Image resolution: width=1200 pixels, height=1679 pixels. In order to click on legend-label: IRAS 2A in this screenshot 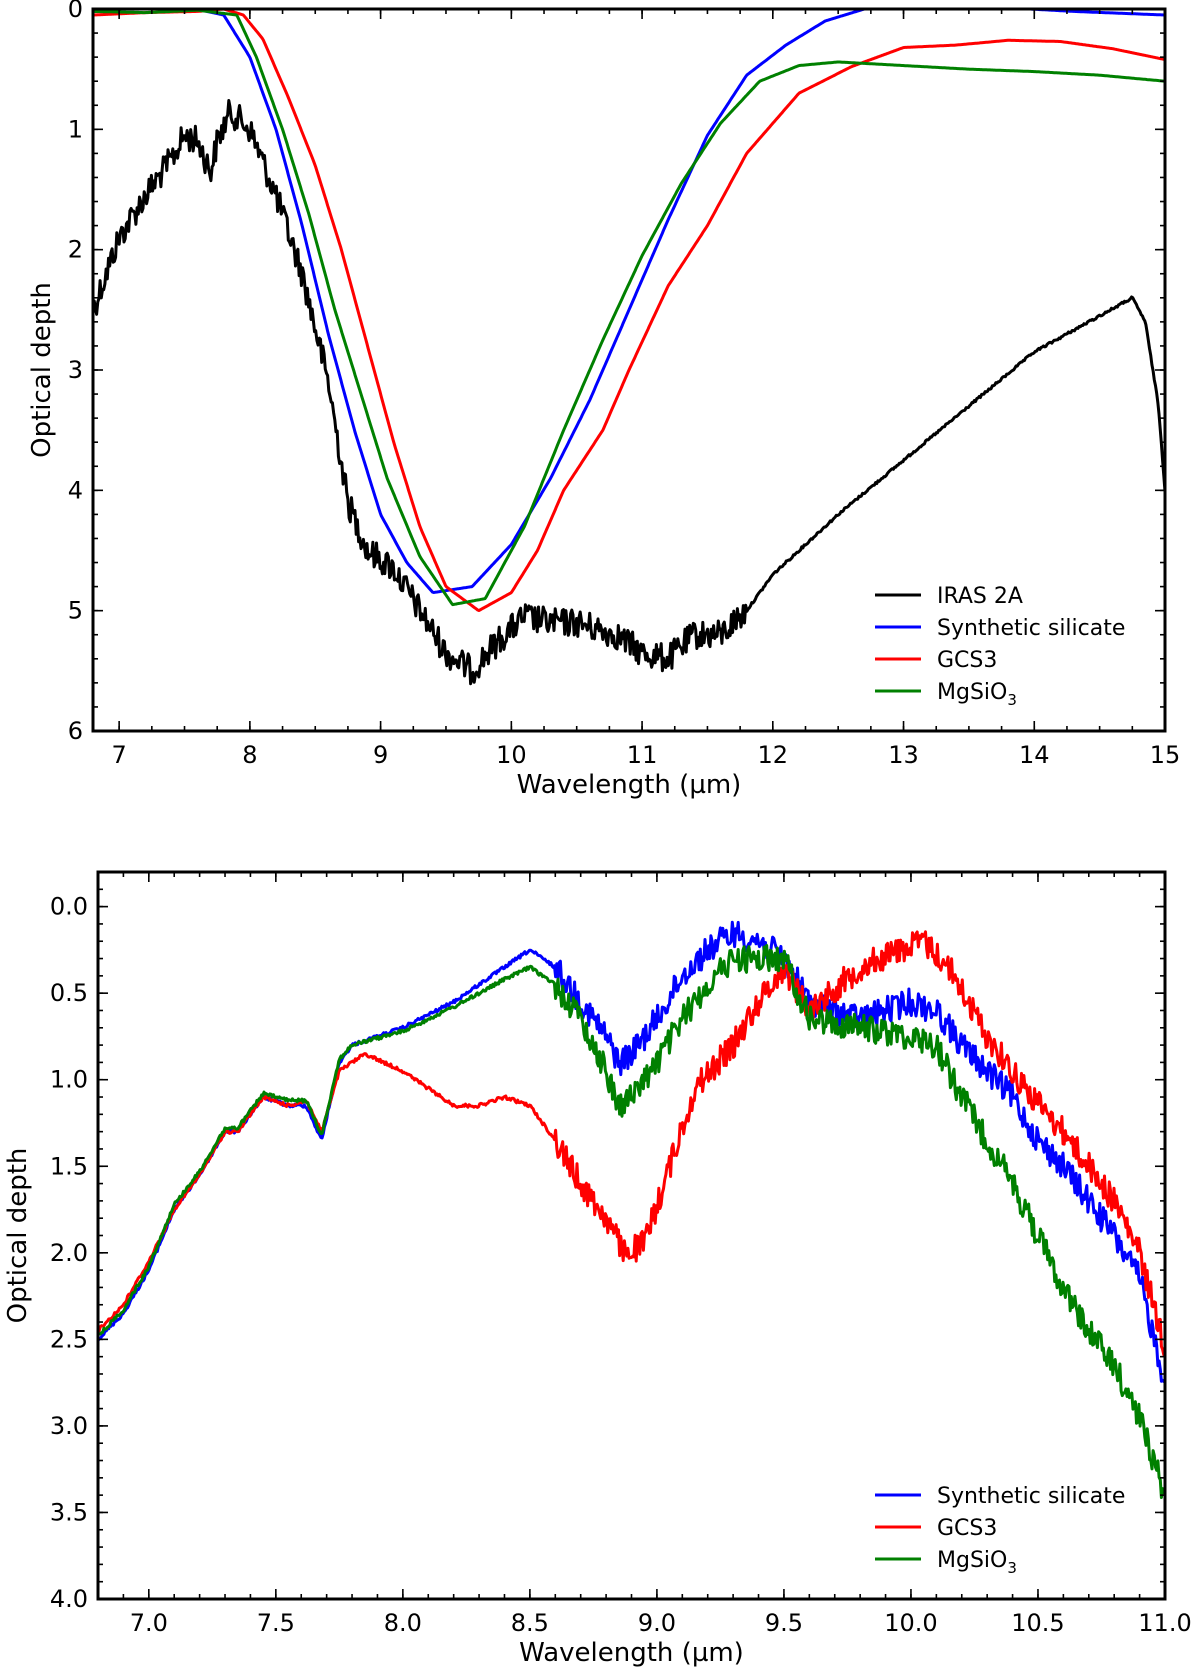, I will do `click(980, 596)`.